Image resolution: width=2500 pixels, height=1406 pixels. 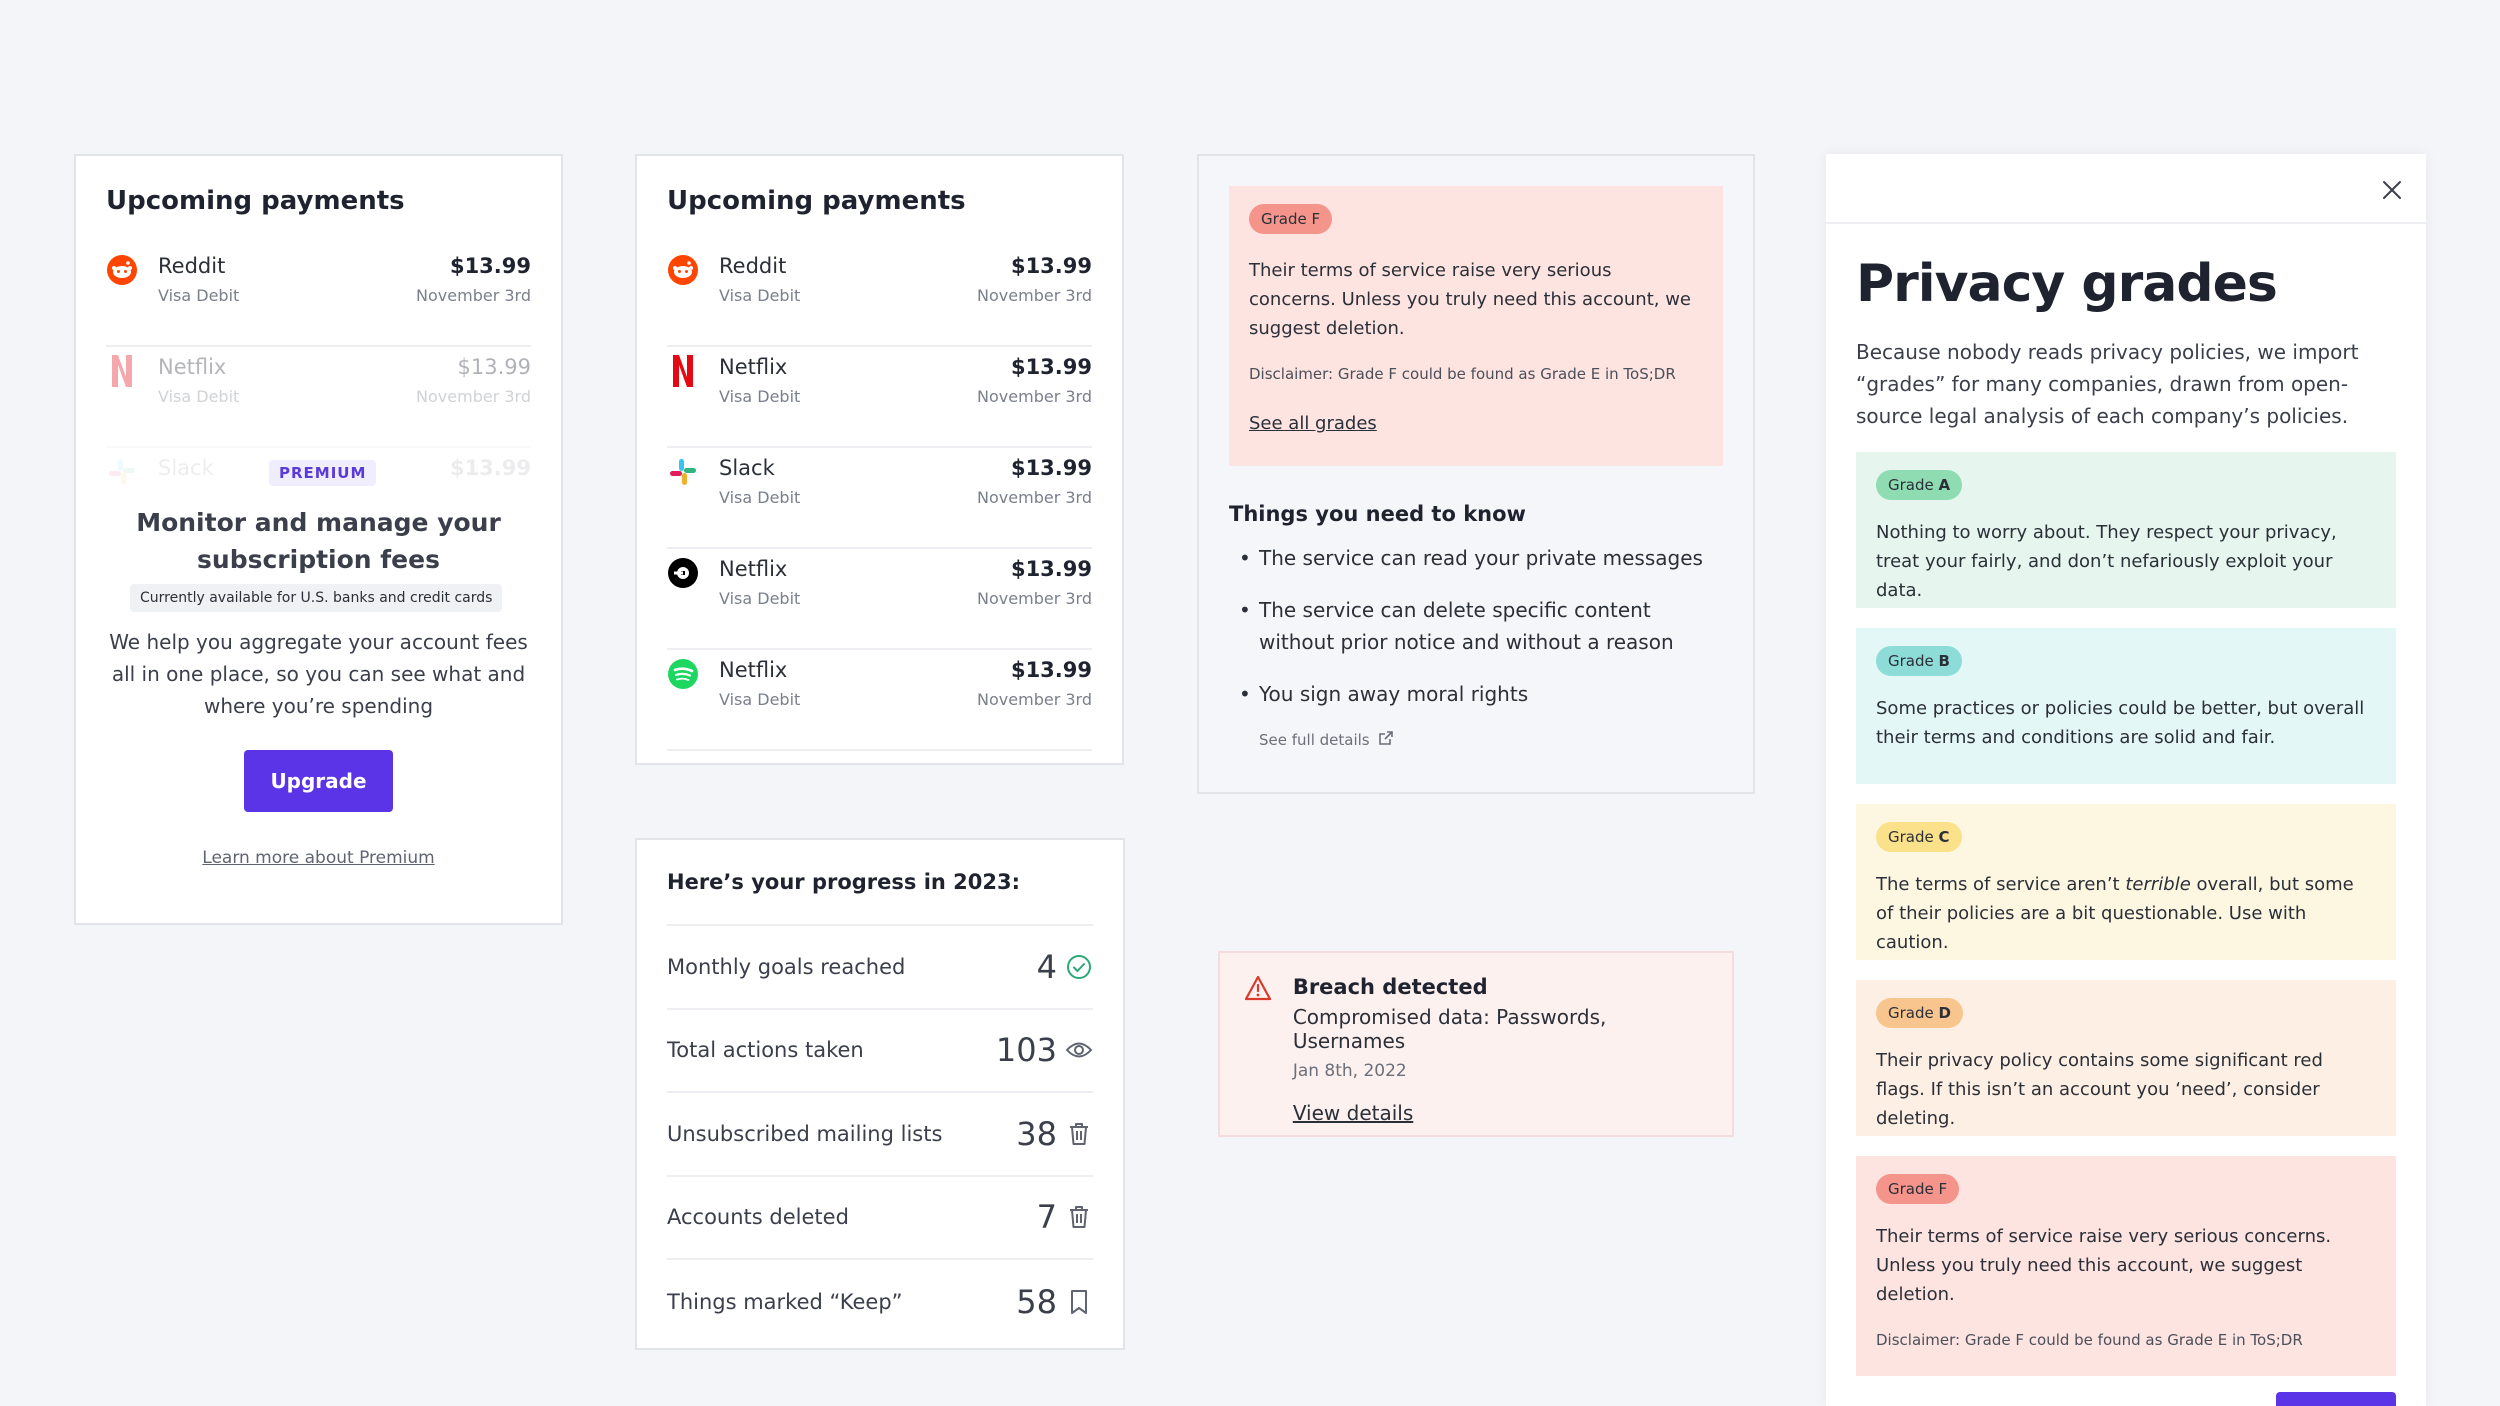 I want to click on payment-row: Slack Visa Debit $13.99 November 3rd, so click(x=879, y=498).